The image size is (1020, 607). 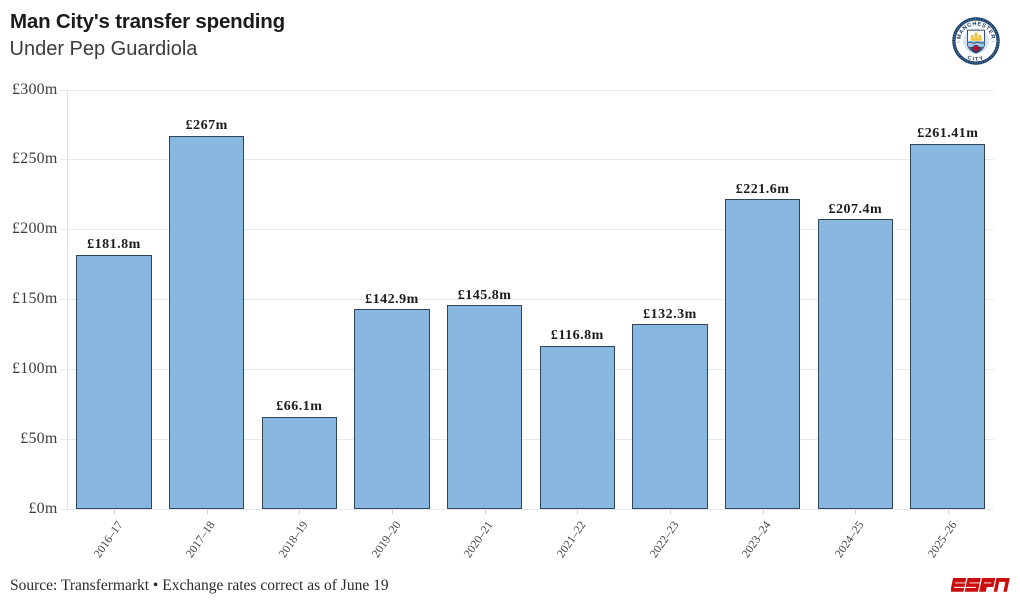 What do you see at coordinates (959, 41) in the screenshot?
I see `svg-text: 18` at bounding box center [959, 41].